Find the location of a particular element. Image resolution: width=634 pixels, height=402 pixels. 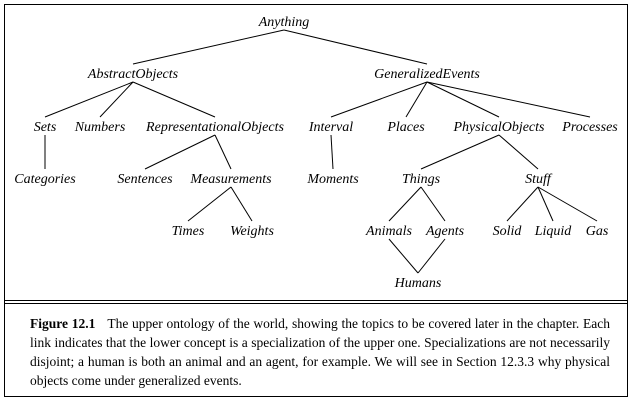

edge-measurements-times is located at coordinates (209, 204).